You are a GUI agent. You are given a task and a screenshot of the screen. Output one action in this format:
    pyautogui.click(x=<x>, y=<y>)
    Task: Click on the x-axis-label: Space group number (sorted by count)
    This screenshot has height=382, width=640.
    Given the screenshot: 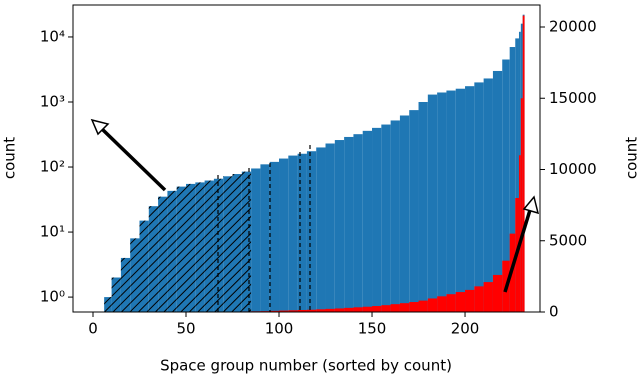 What is the action you would take?
    pyautogui.click(x=306, y=366)
    